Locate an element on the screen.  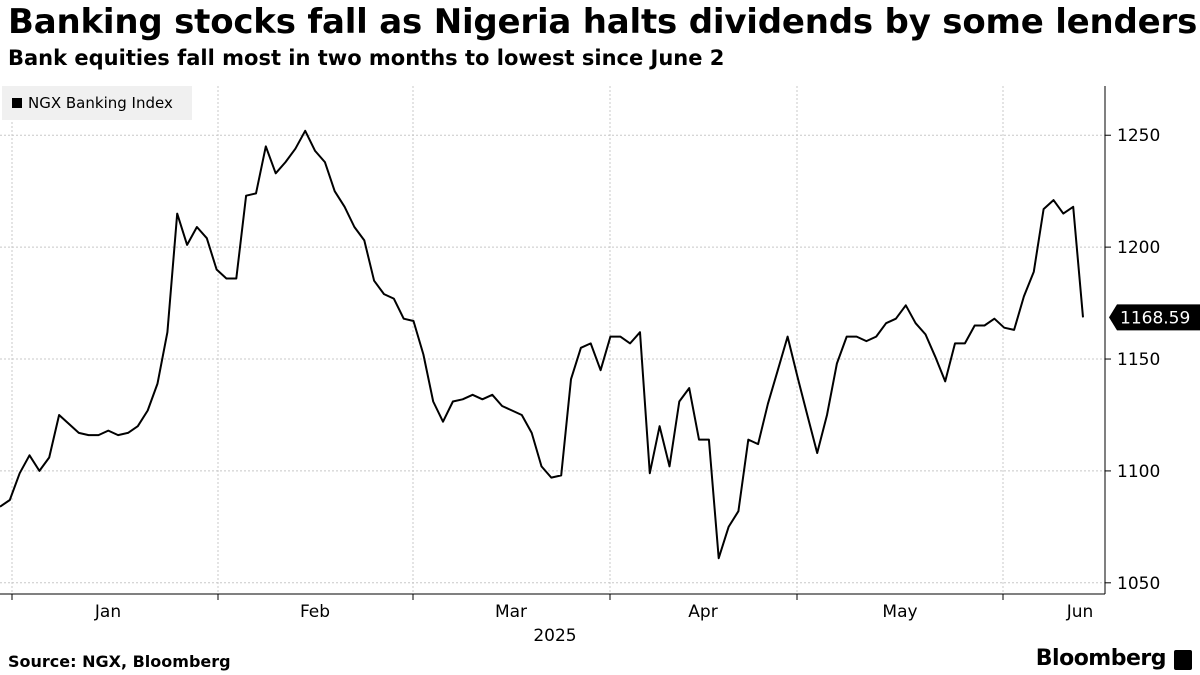
x-tick-label: Jan is located at coordinates (107, 612).